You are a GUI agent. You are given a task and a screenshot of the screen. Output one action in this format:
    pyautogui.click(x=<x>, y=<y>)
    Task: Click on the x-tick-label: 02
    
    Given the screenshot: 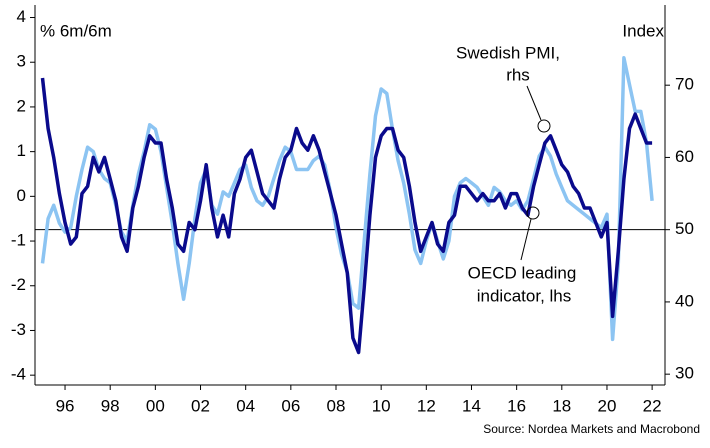 What is the action you would take?
    pyautogui.click(x=200, y=405)
    